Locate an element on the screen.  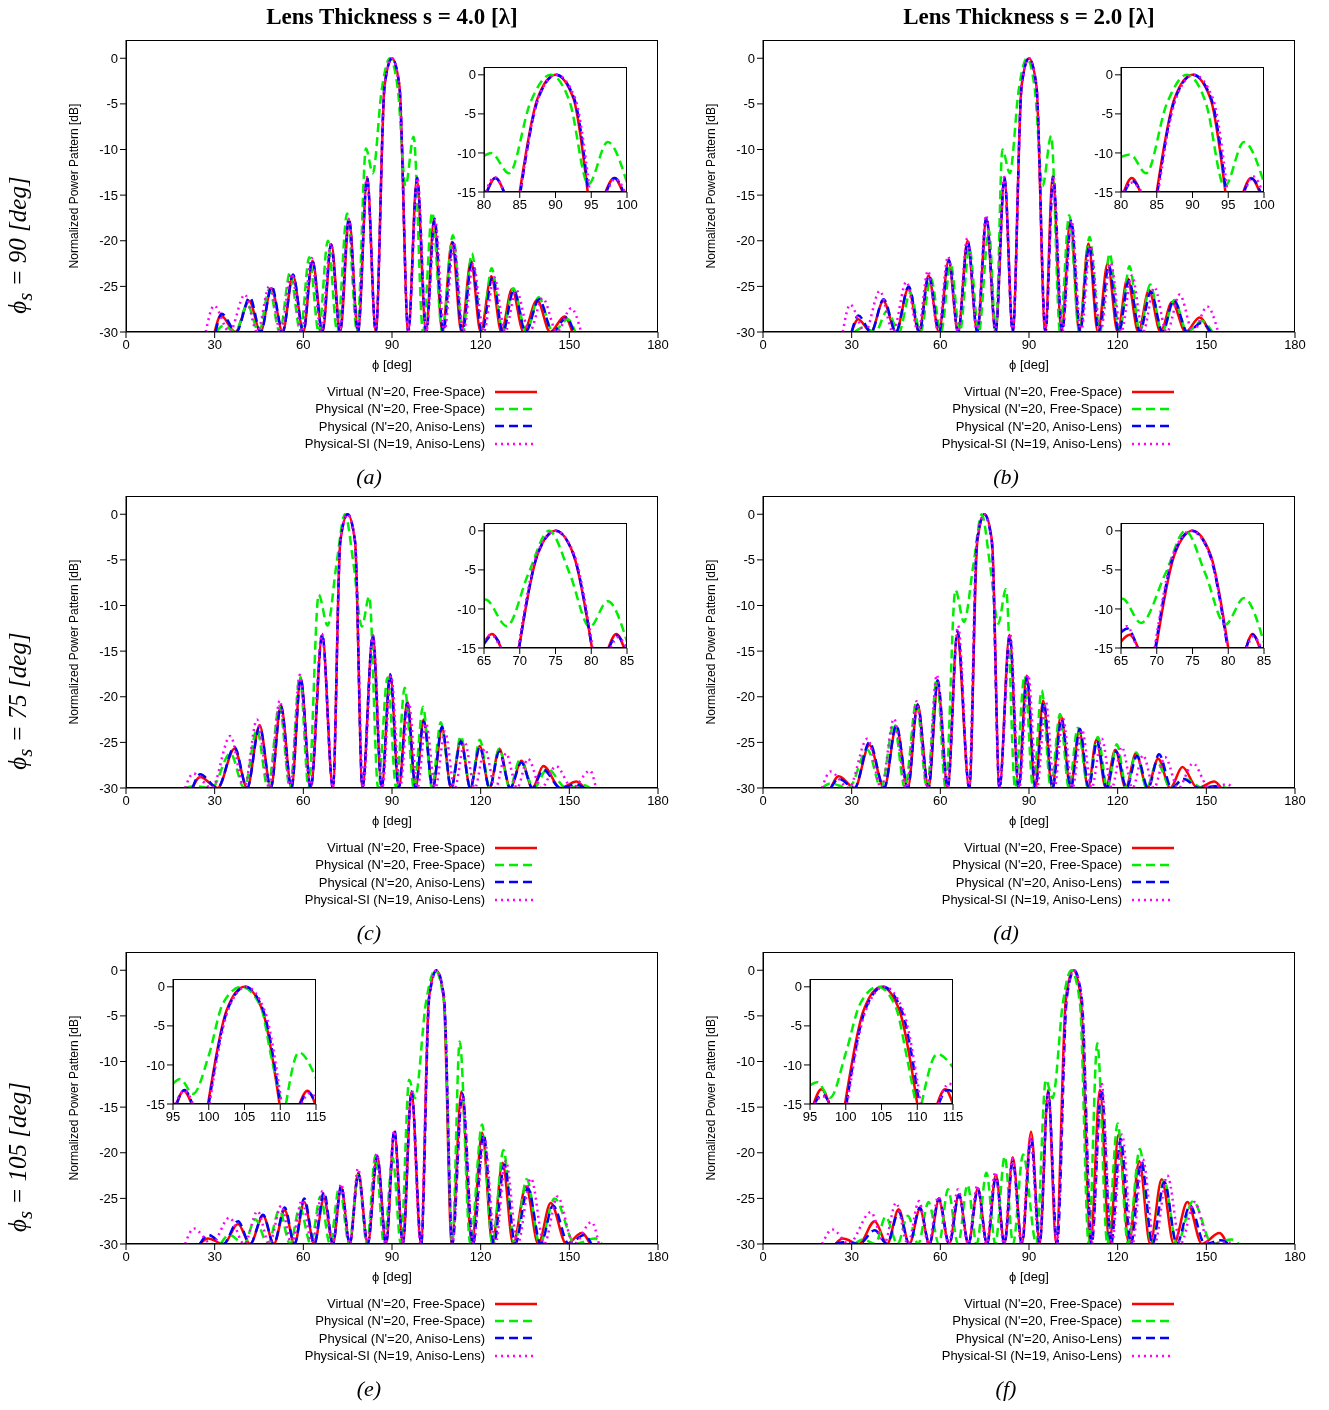
text: (c) is located at coordinates (369, 933).